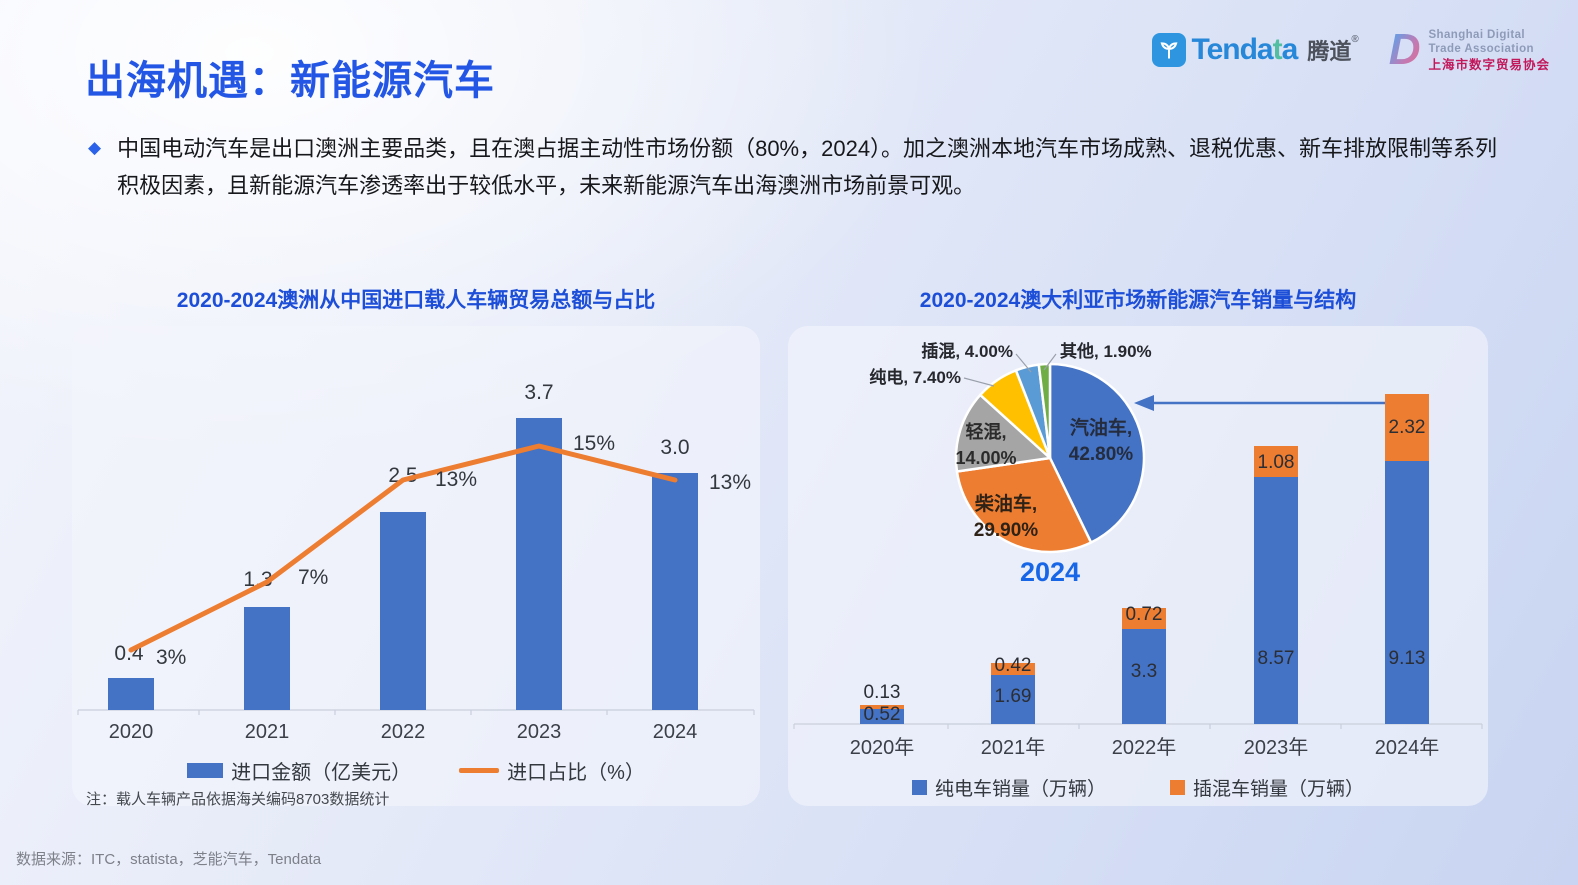 This screenshot has width=1578, height=885. I want to click on pie-label-汽油车: 汽油车,, so click(1101, 427).